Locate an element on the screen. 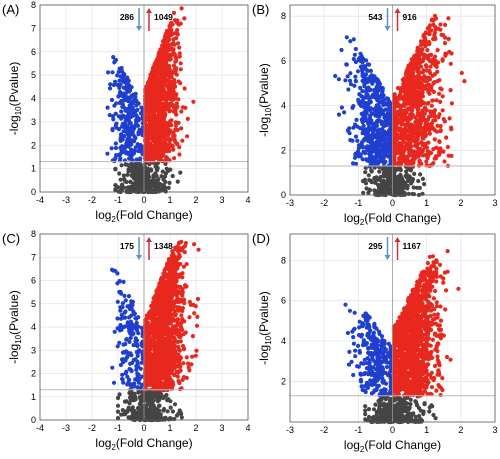 The image size is (500, 459). y-axis-label: -log10(Pvalue) is located at coordinates (265, 100).